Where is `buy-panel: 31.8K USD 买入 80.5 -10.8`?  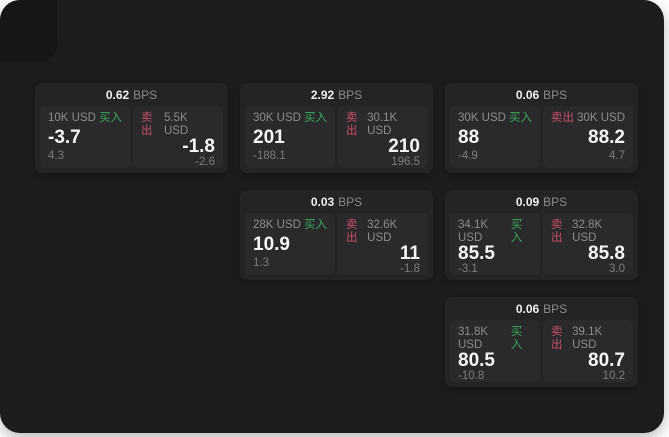 buy-panel: 31.8K USD 买入 80.5 -10.8 is located at coordinates (495, 351).